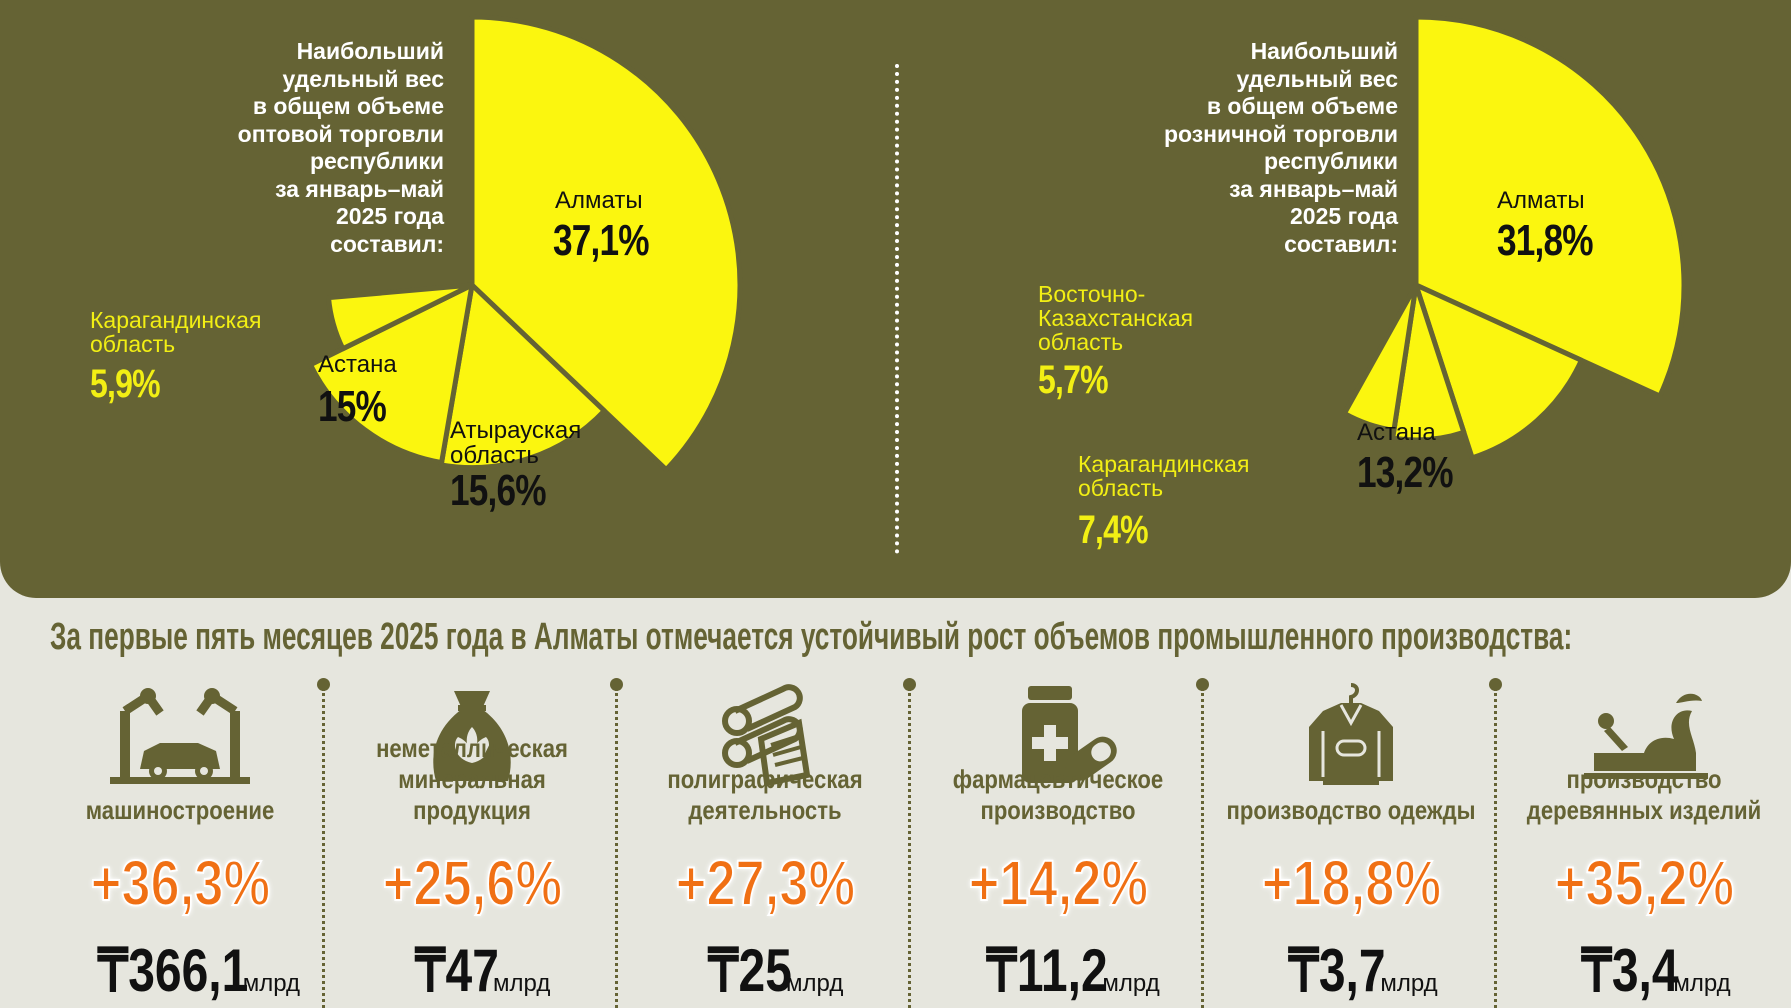  Describe the element at coordinates (1116, 318) in the screenshot. I see `retail-slice-name-east-kazakhstan: Восточно- Казахстанская область` at that location.